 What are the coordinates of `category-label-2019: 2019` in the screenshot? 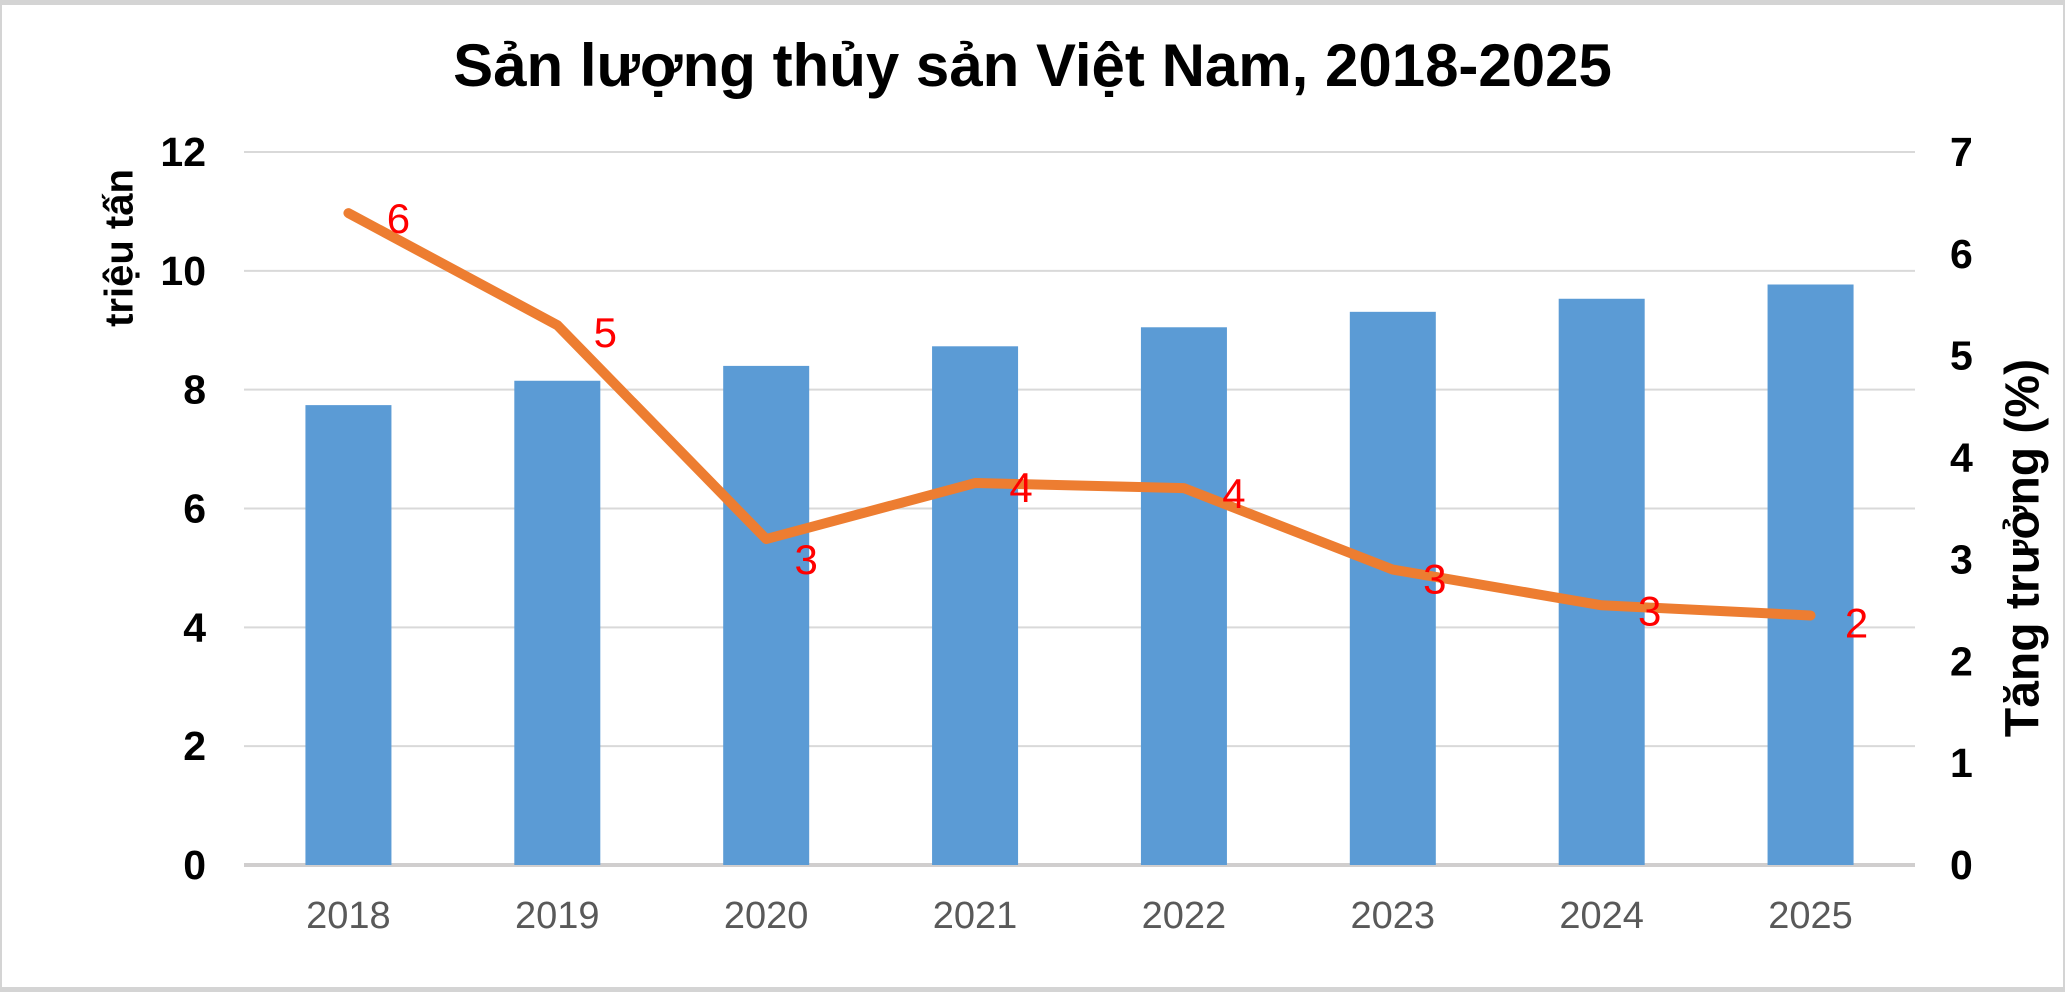 It's located at (557, 916).